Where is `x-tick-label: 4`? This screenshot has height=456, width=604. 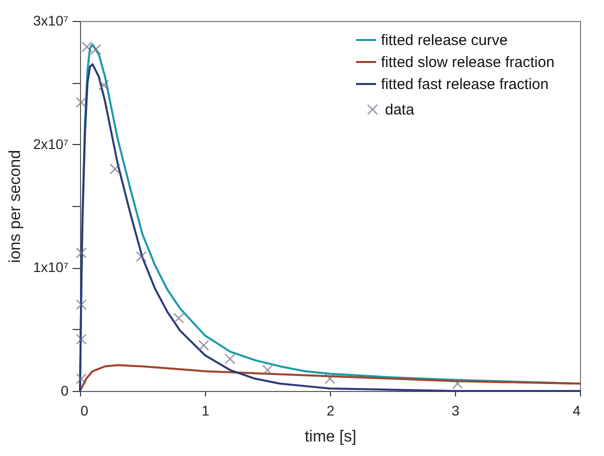 x-tick-label: 4 is located at coordinates (576, 410).